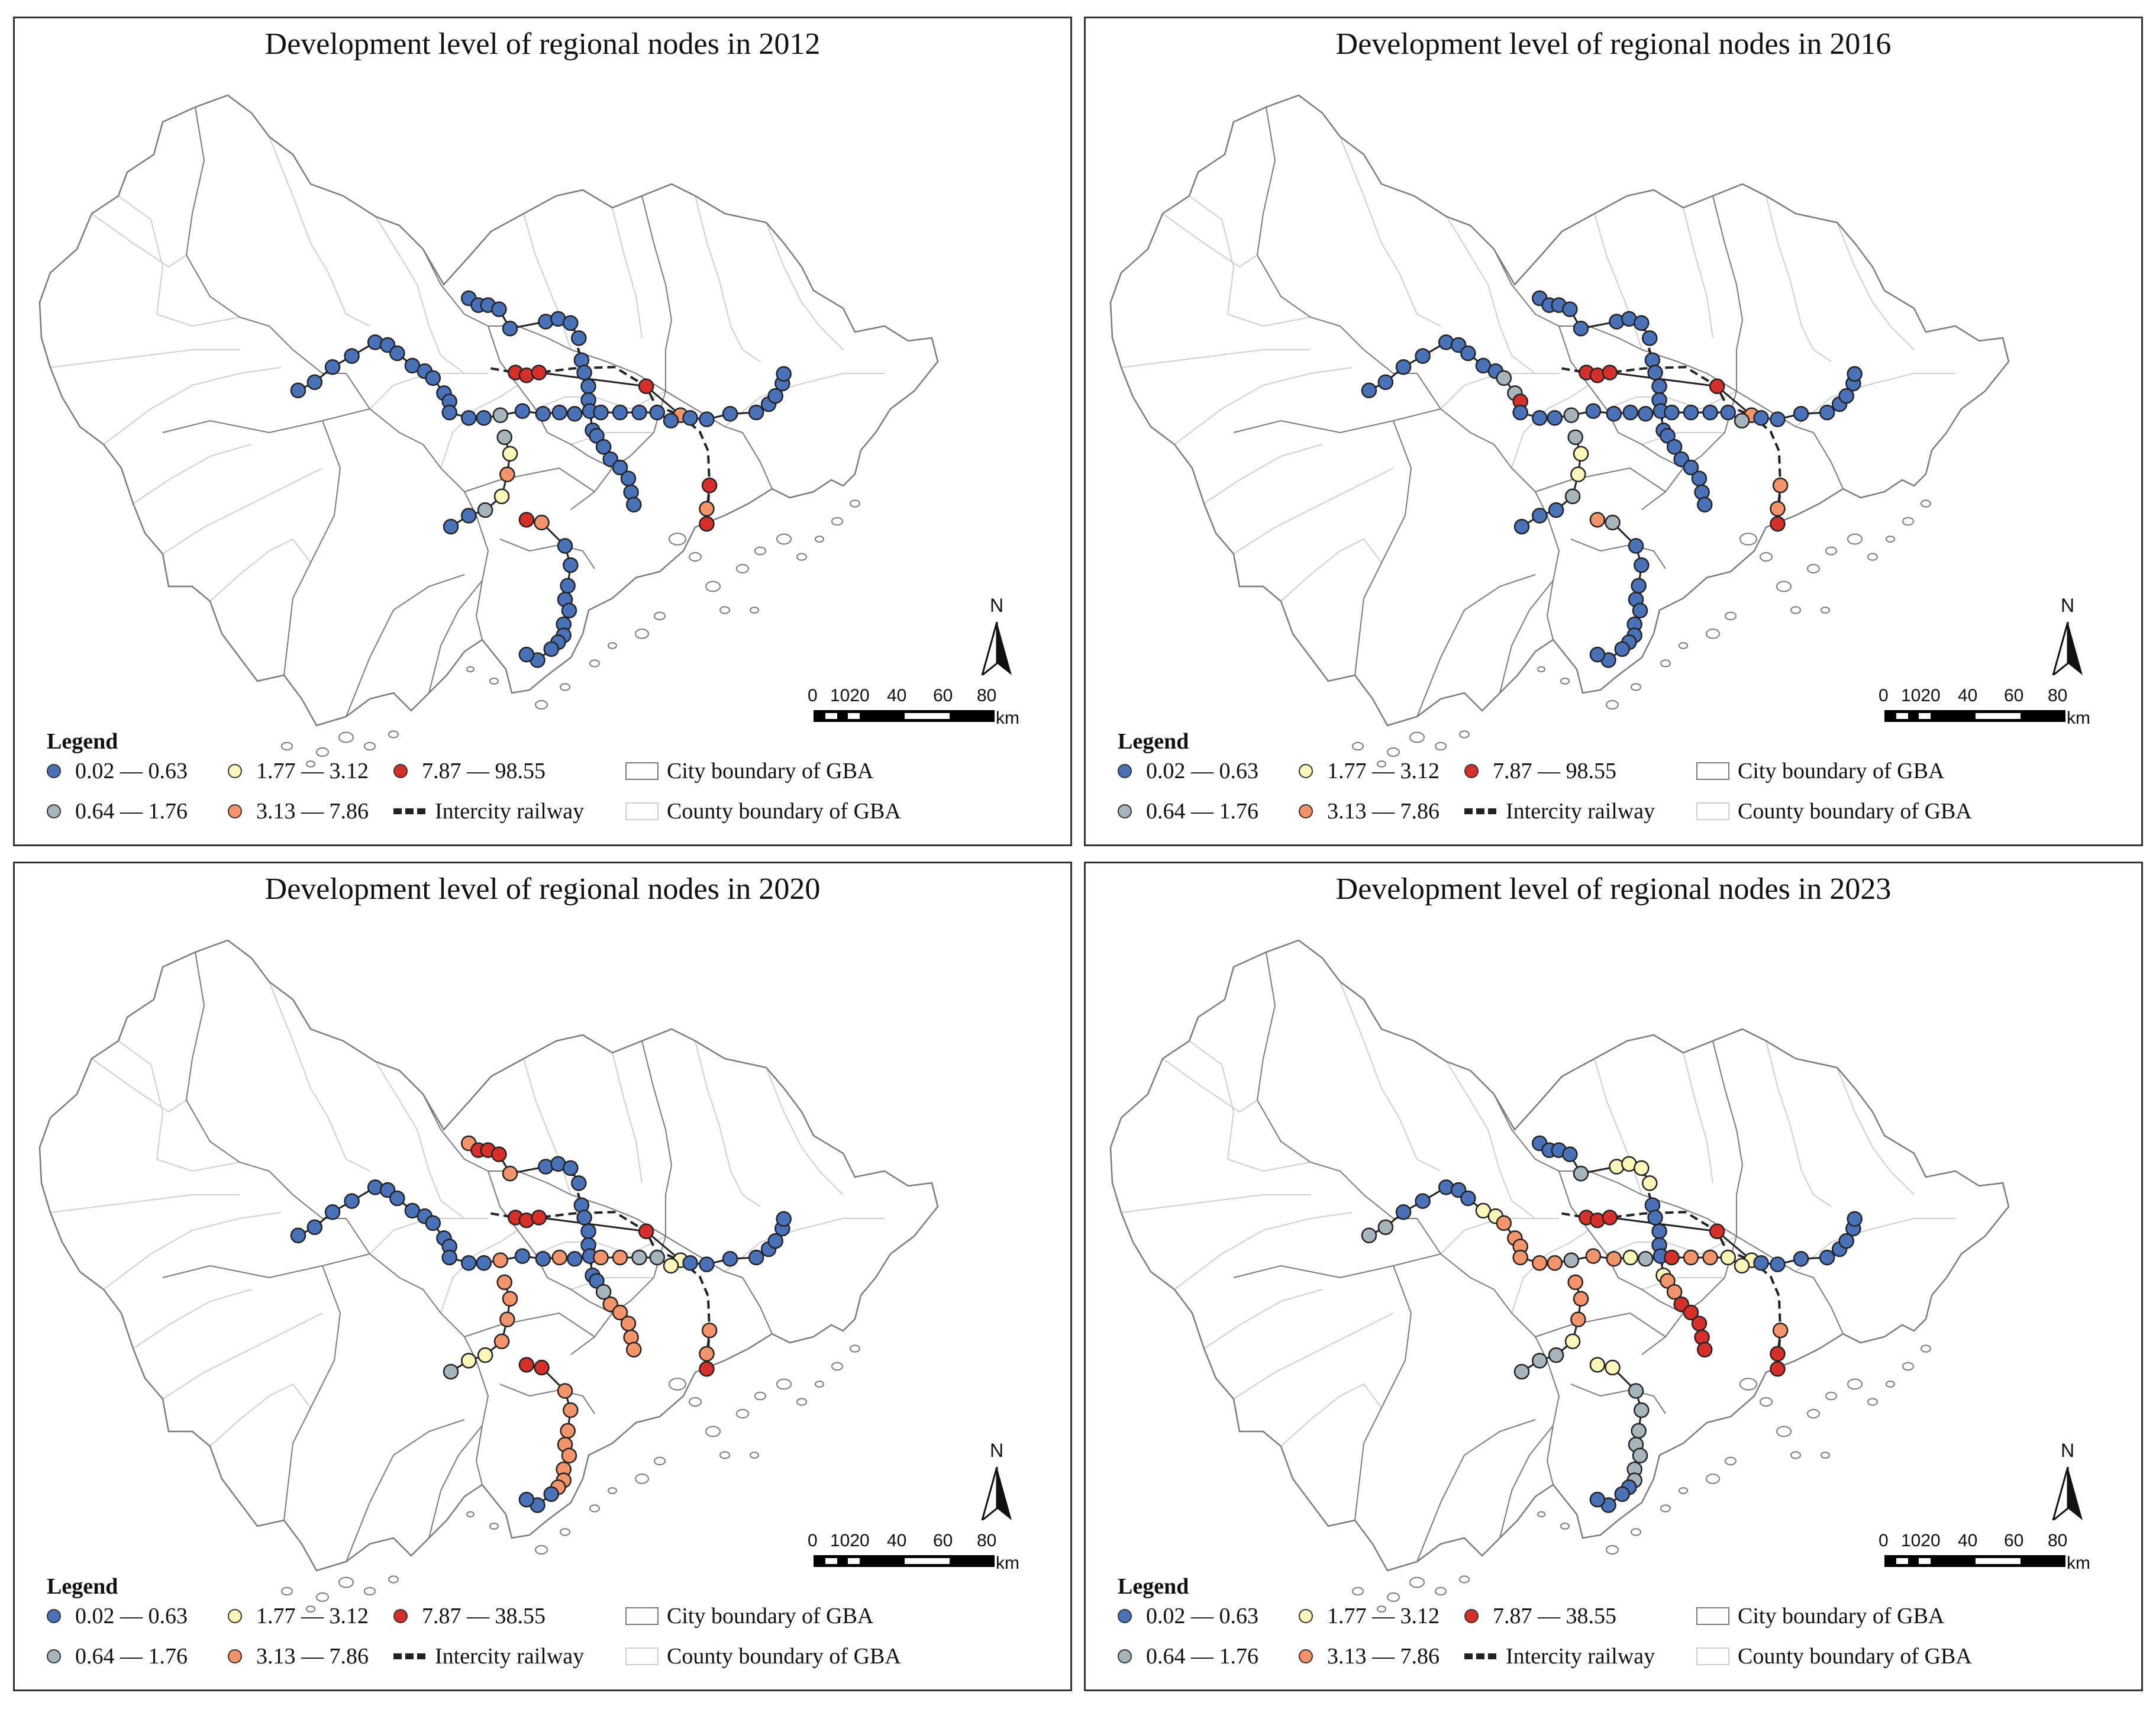  Describe the element at coordinates (770, 771) in the screenshot. I see `legend-city-boundary-label: City boundary of GBA` at that location.